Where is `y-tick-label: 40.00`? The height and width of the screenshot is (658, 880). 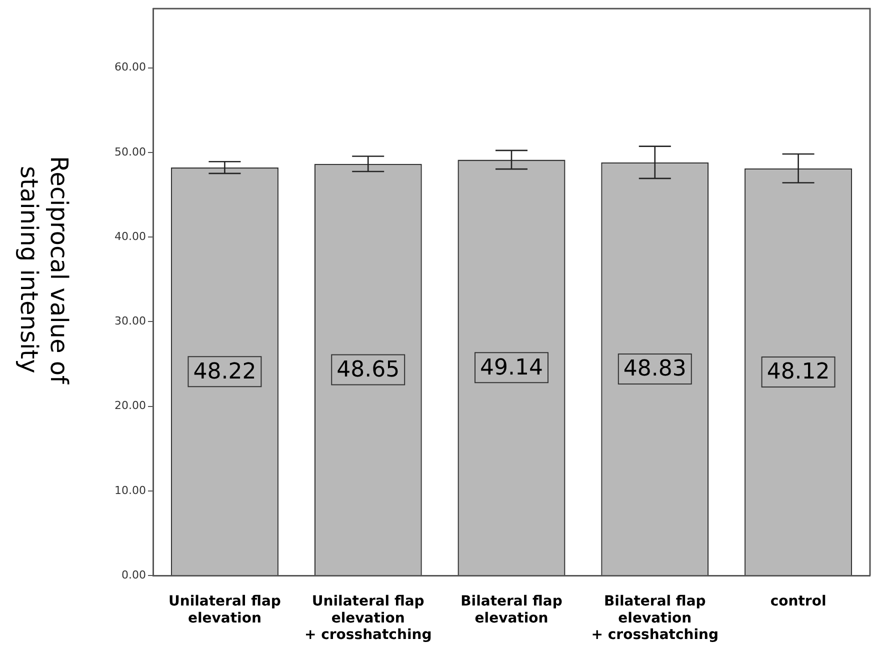
y-tick-label: 40.00 is located at coordinates (130, 236).